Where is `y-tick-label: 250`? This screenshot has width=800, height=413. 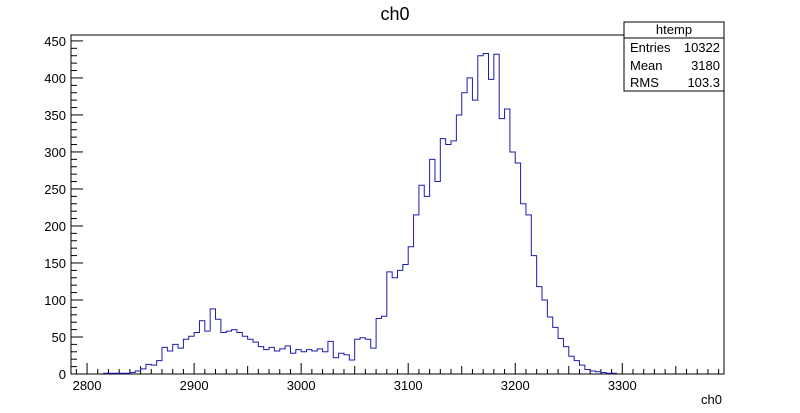
y-tick-label: 250 is located at coordinates (55, 189).